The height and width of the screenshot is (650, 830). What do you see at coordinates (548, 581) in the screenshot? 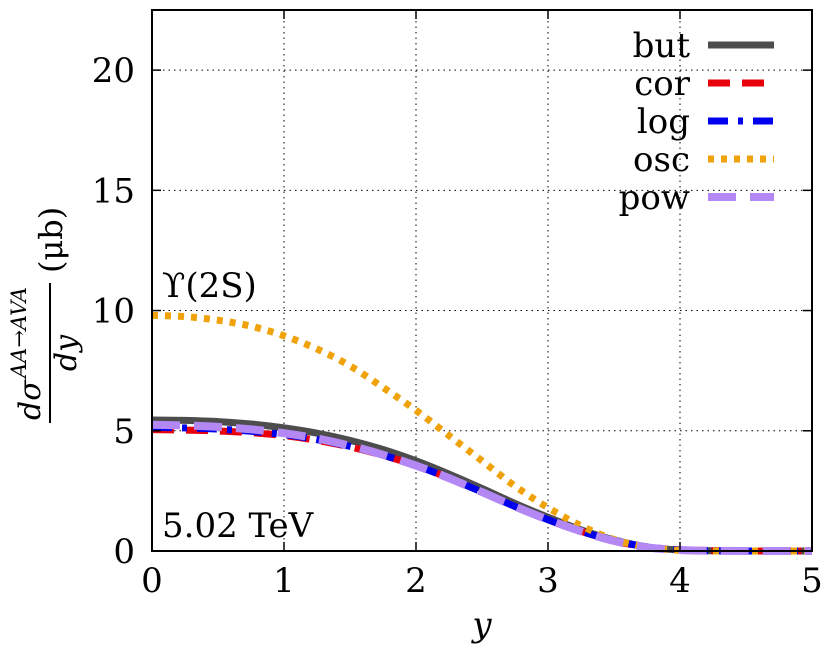
I see `x-tick-label: 3` at bounding box center [548, 581].